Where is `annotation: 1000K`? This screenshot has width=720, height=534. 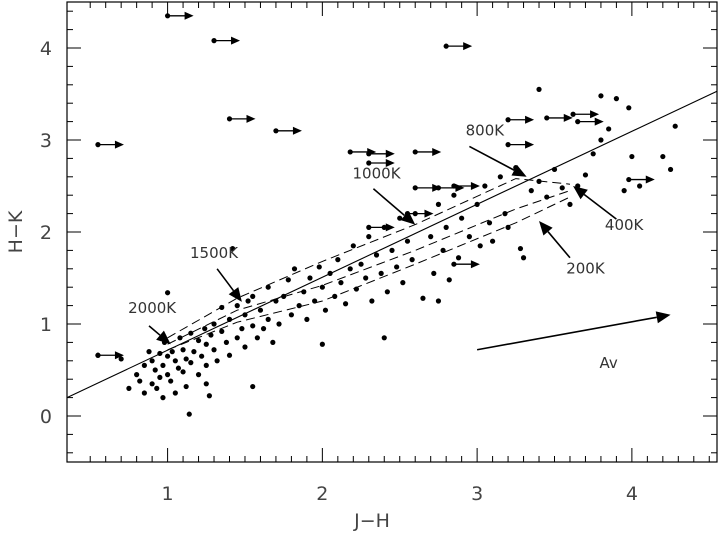
annotation: 1000K is located at coordinates (384, 195).